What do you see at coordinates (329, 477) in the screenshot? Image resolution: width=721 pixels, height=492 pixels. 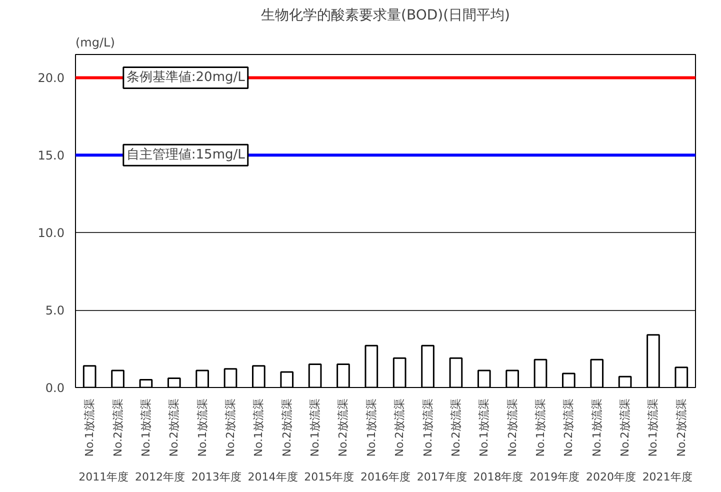 I see `text: 2015年度` at bounding box center [329, 477].